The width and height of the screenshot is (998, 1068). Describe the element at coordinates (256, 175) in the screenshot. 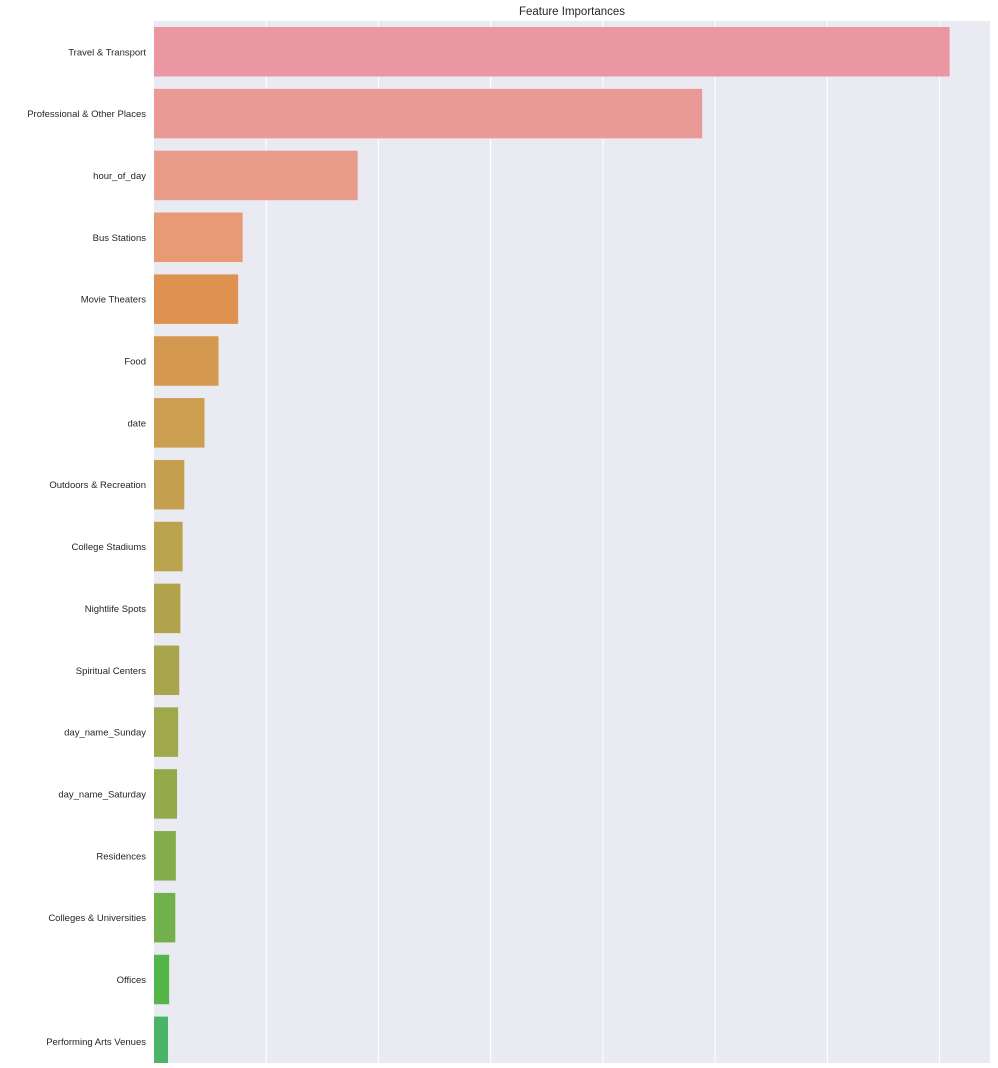

I see `bar-hour-of-day` at that location.